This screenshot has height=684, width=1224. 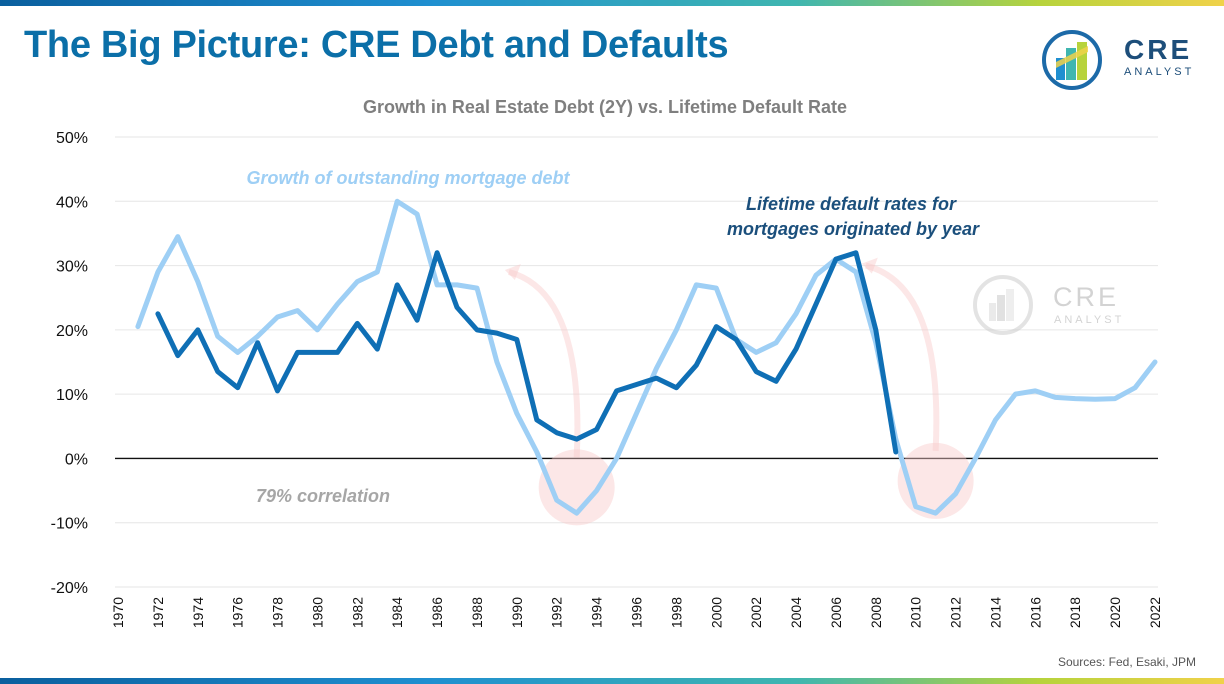 What do you see at coordinates (1089, 320) in the screenshot?
I see `watermark-subtext: ANALYST` at bounding box center [1089, 320].